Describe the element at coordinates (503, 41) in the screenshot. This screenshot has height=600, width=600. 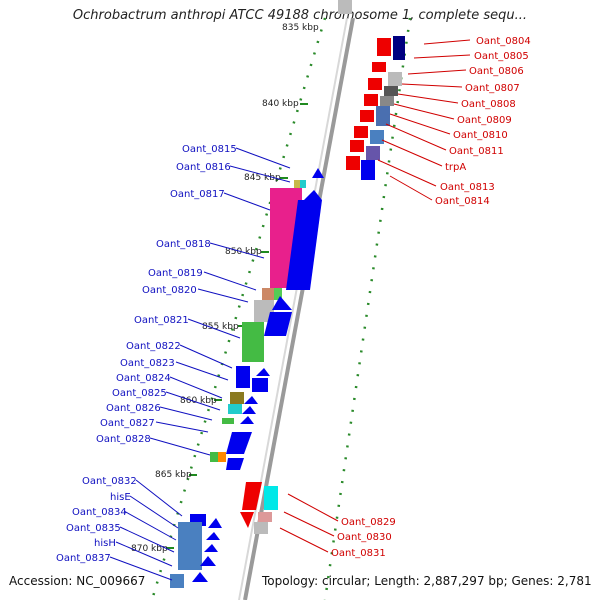
I see `gene-label: Oant_0804` at that location.